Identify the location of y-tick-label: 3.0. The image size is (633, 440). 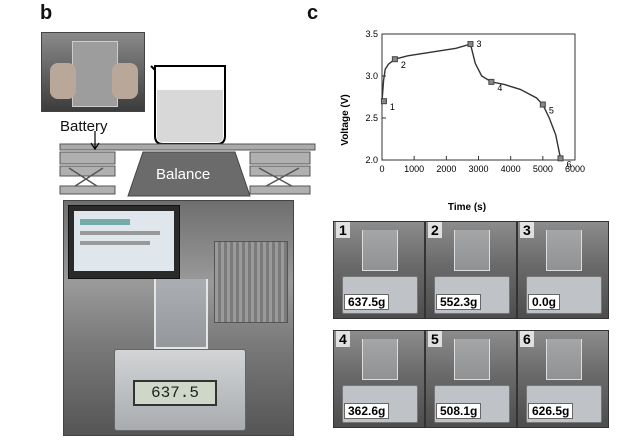
(371, 76).